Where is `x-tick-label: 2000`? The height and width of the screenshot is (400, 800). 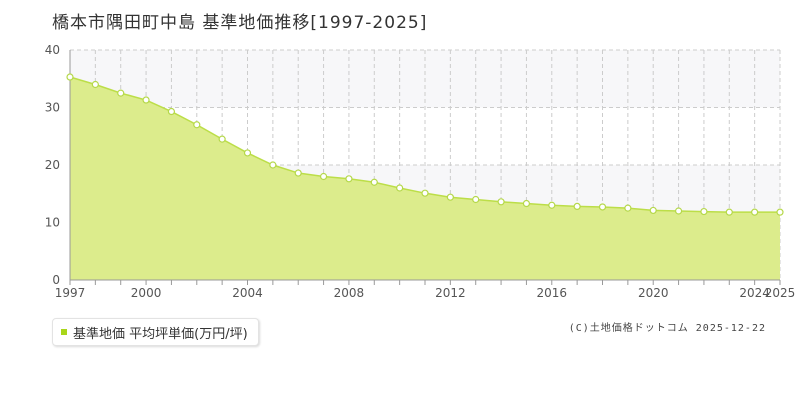 x-tick-label: 2000 is located at coordinates (146, 293).